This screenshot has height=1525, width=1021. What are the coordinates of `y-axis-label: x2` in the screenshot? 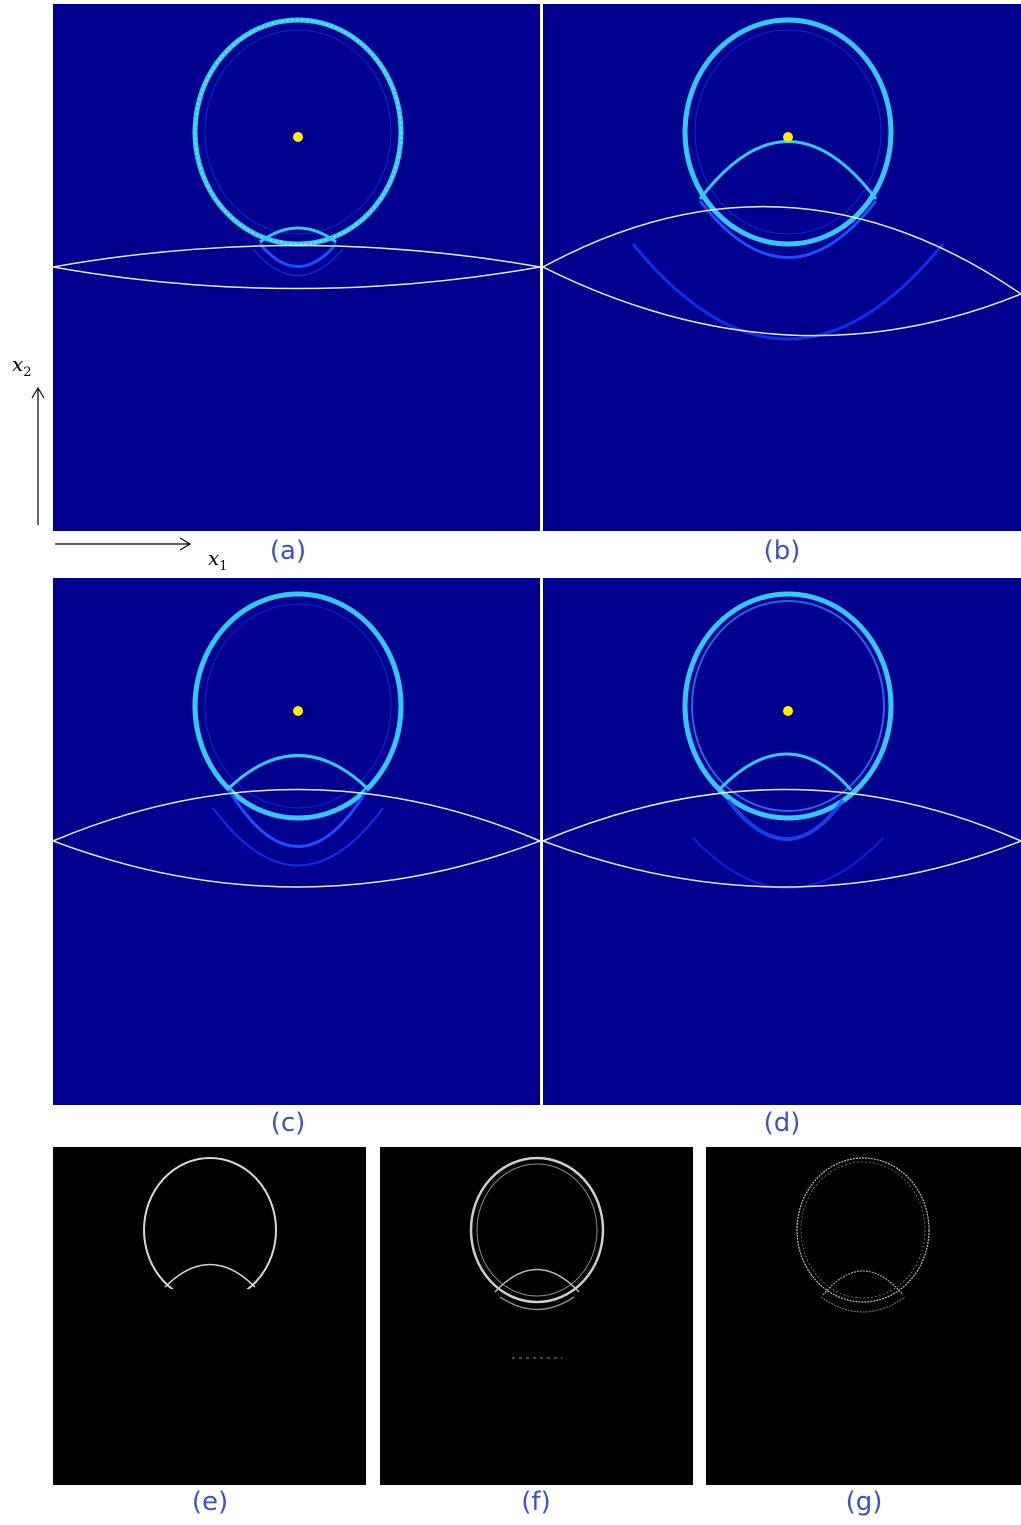 It's located at (22, 366).